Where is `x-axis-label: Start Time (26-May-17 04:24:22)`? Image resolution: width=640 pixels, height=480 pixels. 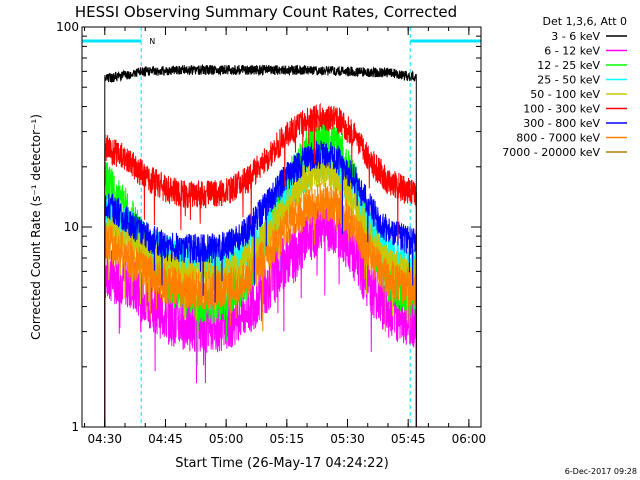 x-axis-label: Start Time (26-May-17 04:24:22) is located at coordinates (282, 463).